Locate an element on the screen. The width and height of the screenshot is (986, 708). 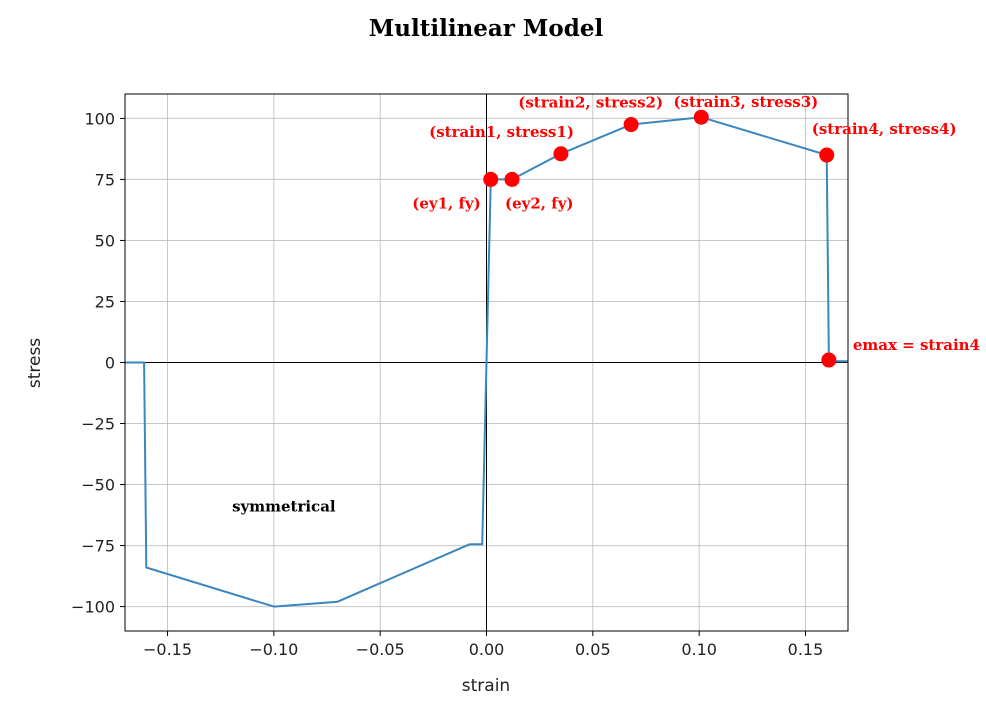
y-tick-label: −25 is located at coordinates (98, 424).